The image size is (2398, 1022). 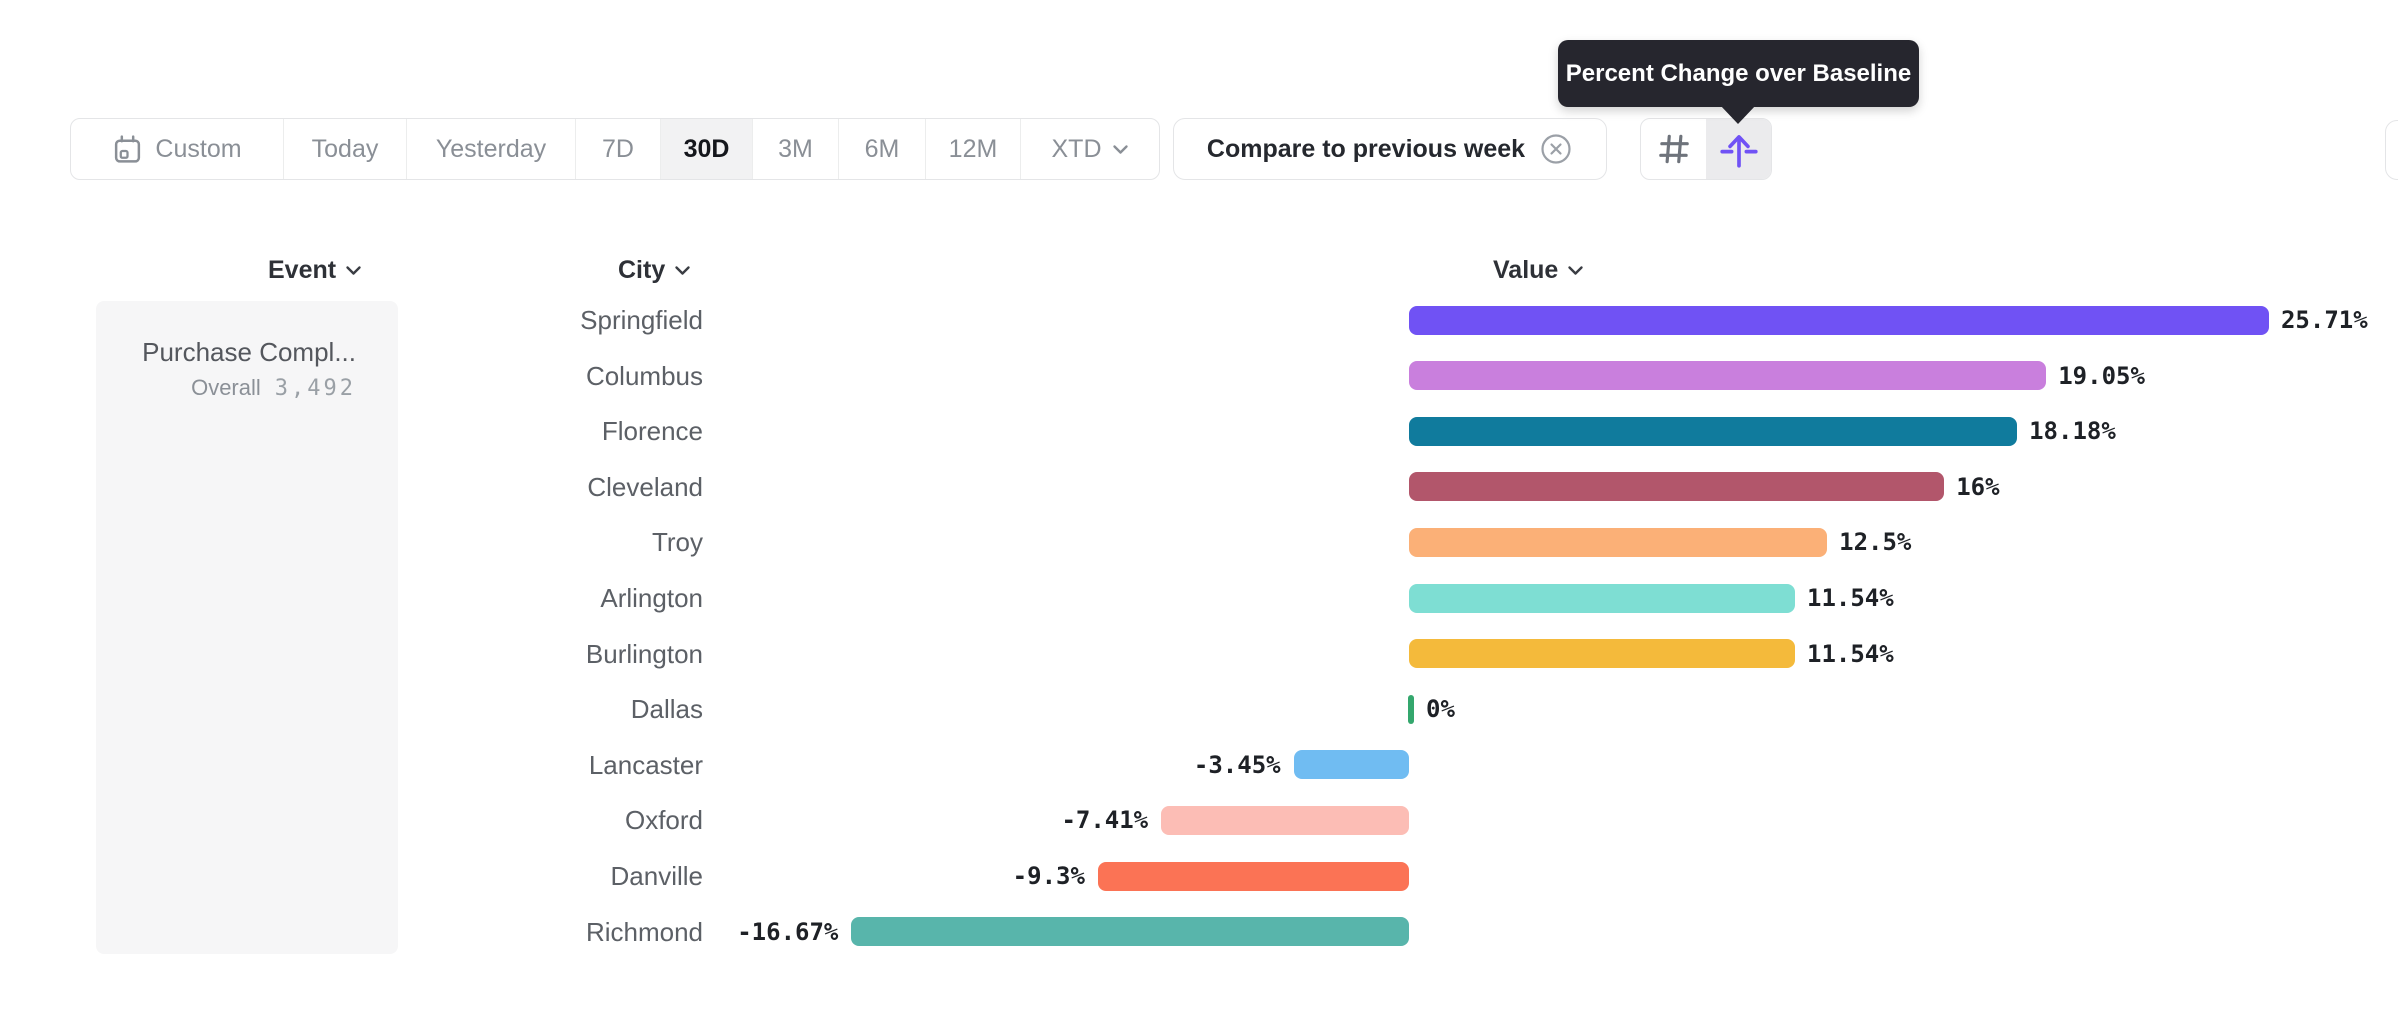 I want to click on city-label-danville: Danville, so click(x=657, y=876).